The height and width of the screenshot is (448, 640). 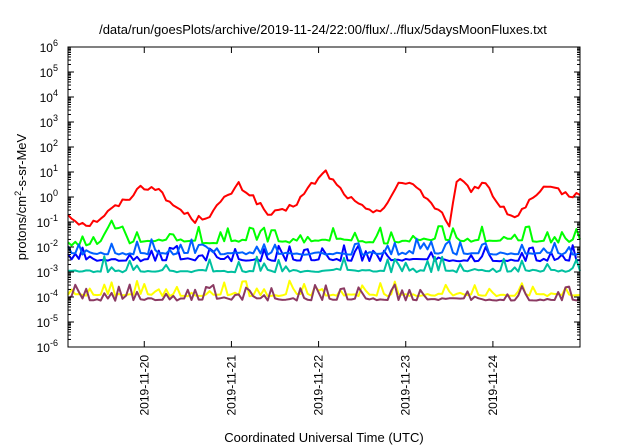 I want to click on y-tick-label: 10⁻⁴, so click(x=47, y=296).